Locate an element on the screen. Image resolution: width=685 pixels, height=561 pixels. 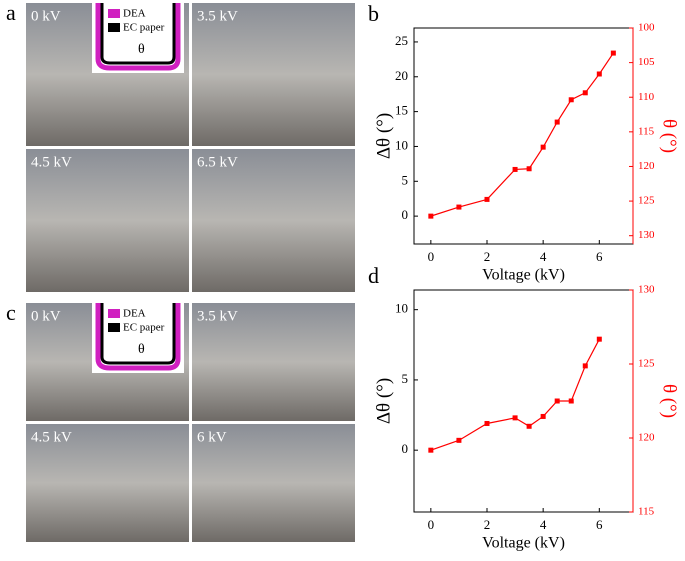
y-tick-label: 15 is located at coordinates (401, 110).